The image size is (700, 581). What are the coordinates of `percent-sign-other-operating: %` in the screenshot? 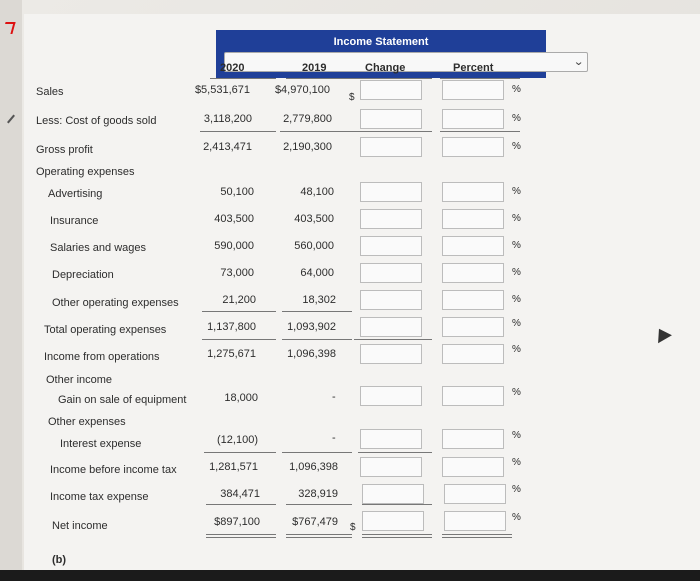 It's located at (516, 299).